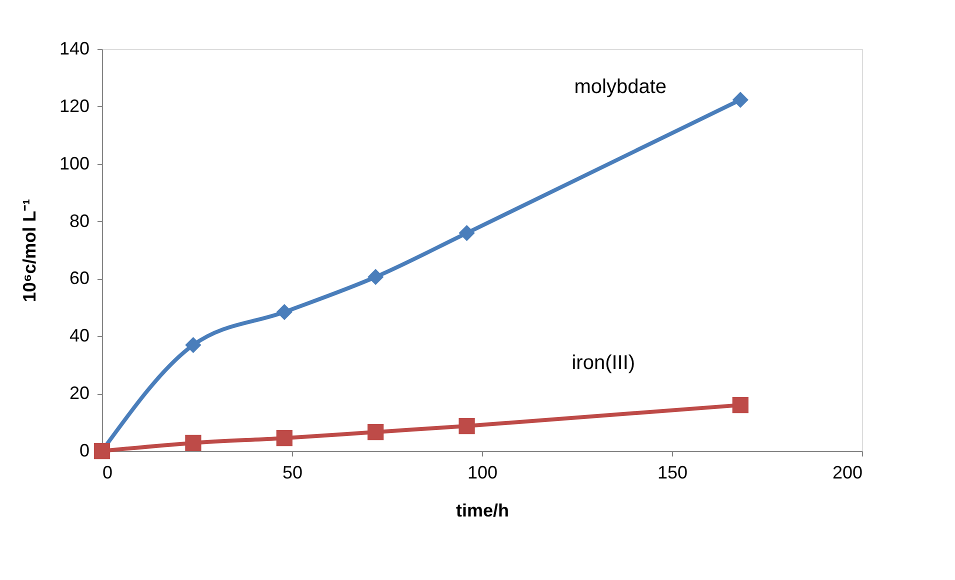  What do you see at coordinates (604, 363) in the screenshot?
I see `series-label: iron(III)` at bounding box center [604, 363].